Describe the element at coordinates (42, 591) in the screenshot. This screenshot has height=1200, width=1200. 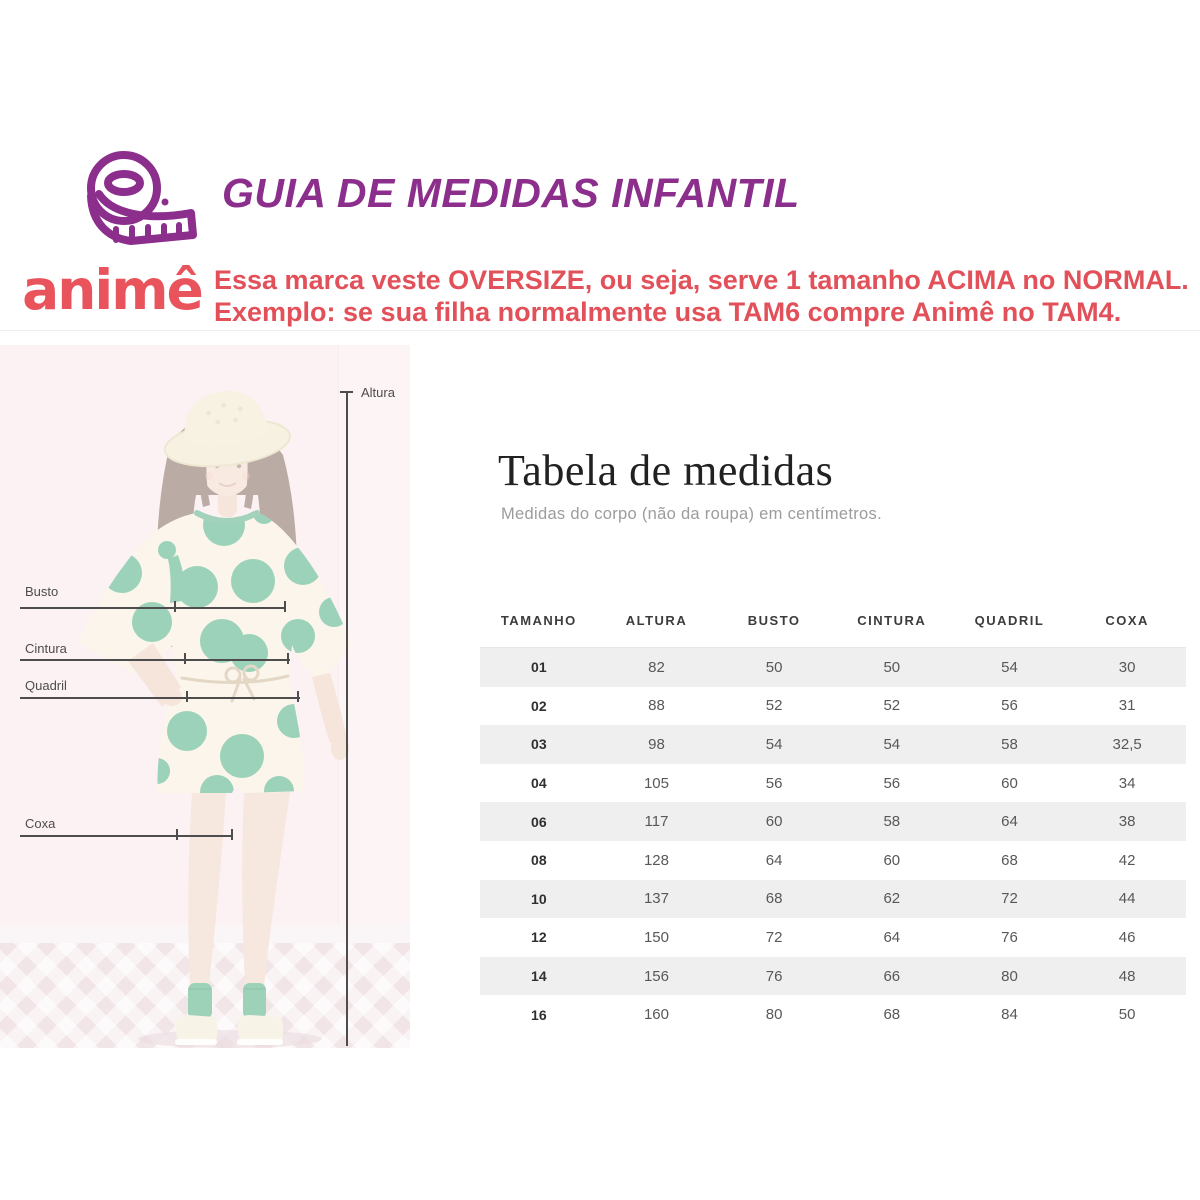
I see `busto-label: Busto` at that location.